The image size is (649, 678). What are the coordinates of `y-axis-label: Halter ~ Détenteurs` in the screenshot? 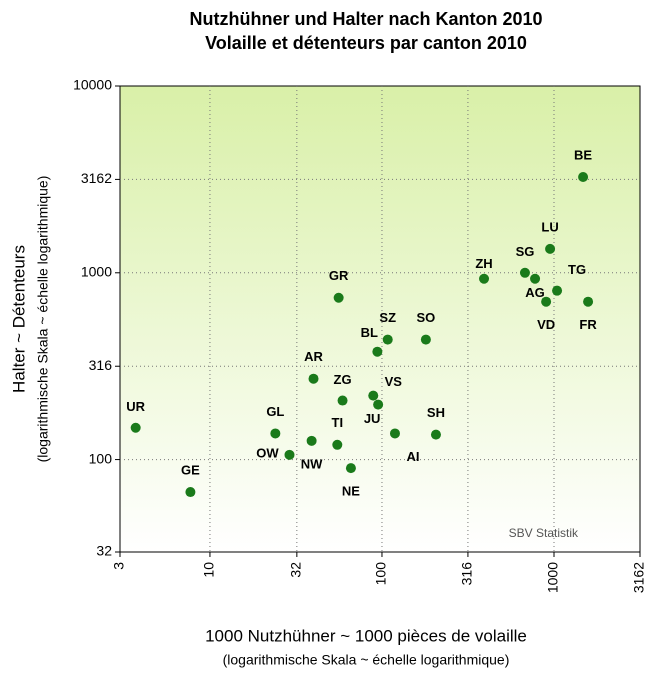 It's located at (18, 319).